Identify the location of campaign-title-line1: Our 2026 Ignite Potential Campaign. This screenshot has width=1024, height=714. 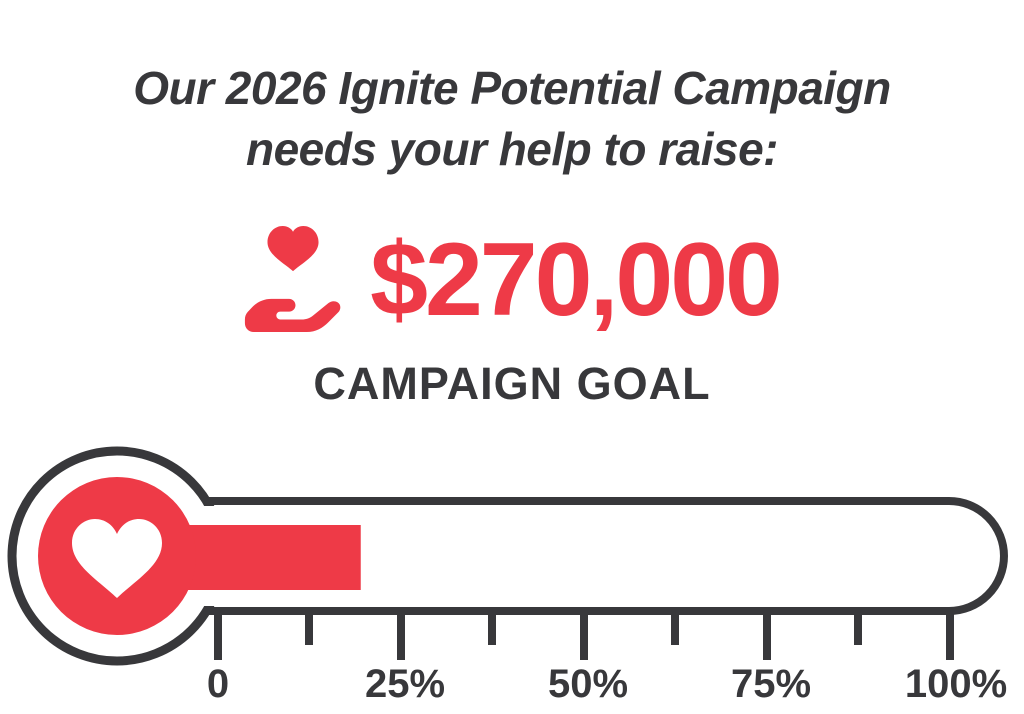
(512, 88).